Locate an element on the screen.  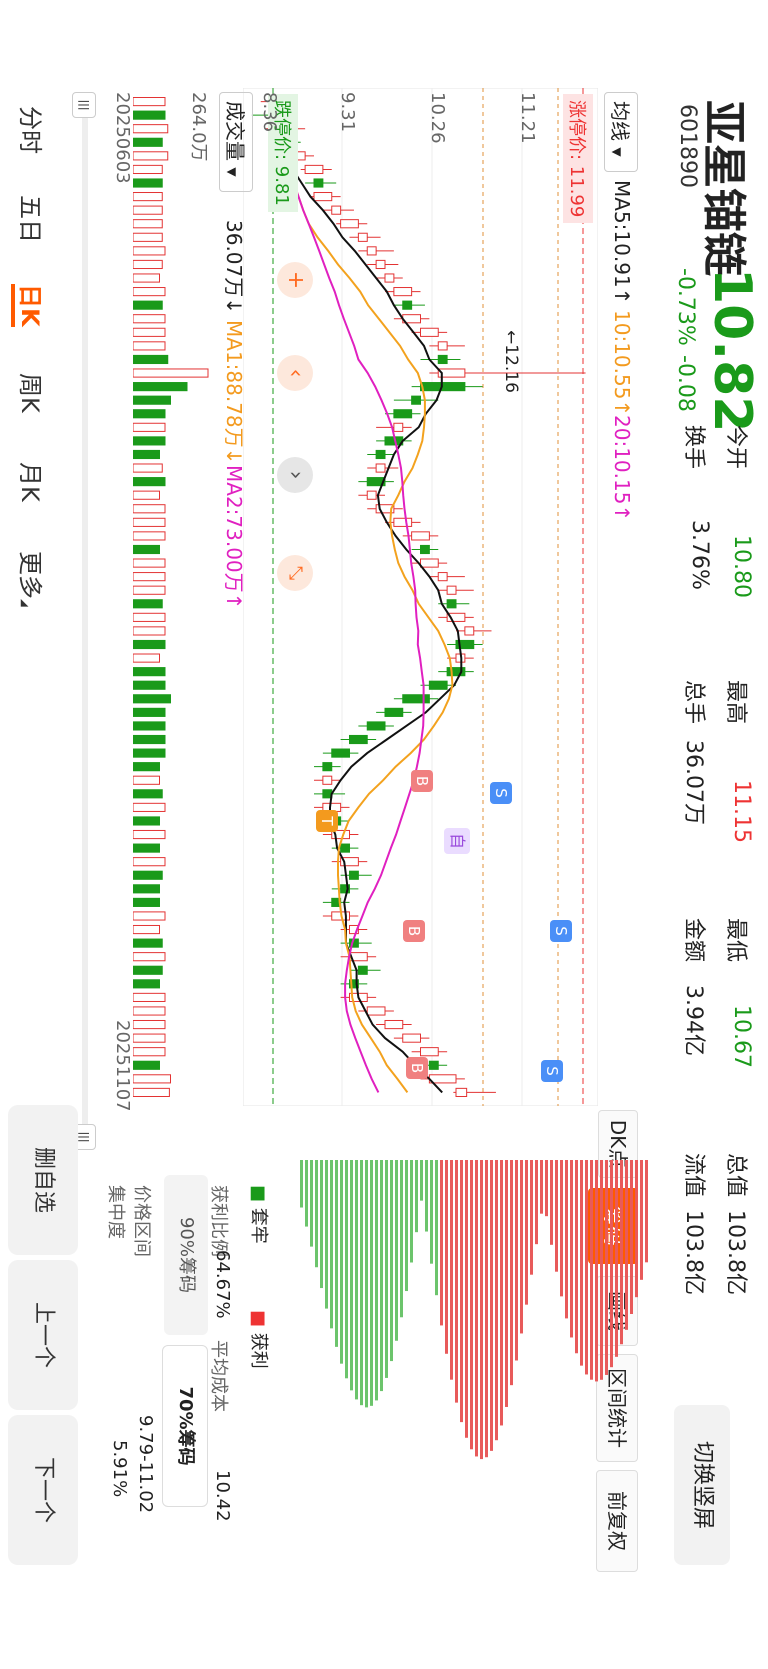
previous-button: 上一个 is located at coordinates (43, 1335).